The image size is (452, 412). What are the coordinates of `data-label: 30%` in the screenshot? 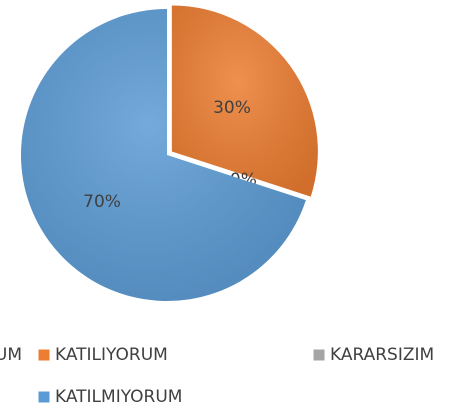 It's located at (232, 108).